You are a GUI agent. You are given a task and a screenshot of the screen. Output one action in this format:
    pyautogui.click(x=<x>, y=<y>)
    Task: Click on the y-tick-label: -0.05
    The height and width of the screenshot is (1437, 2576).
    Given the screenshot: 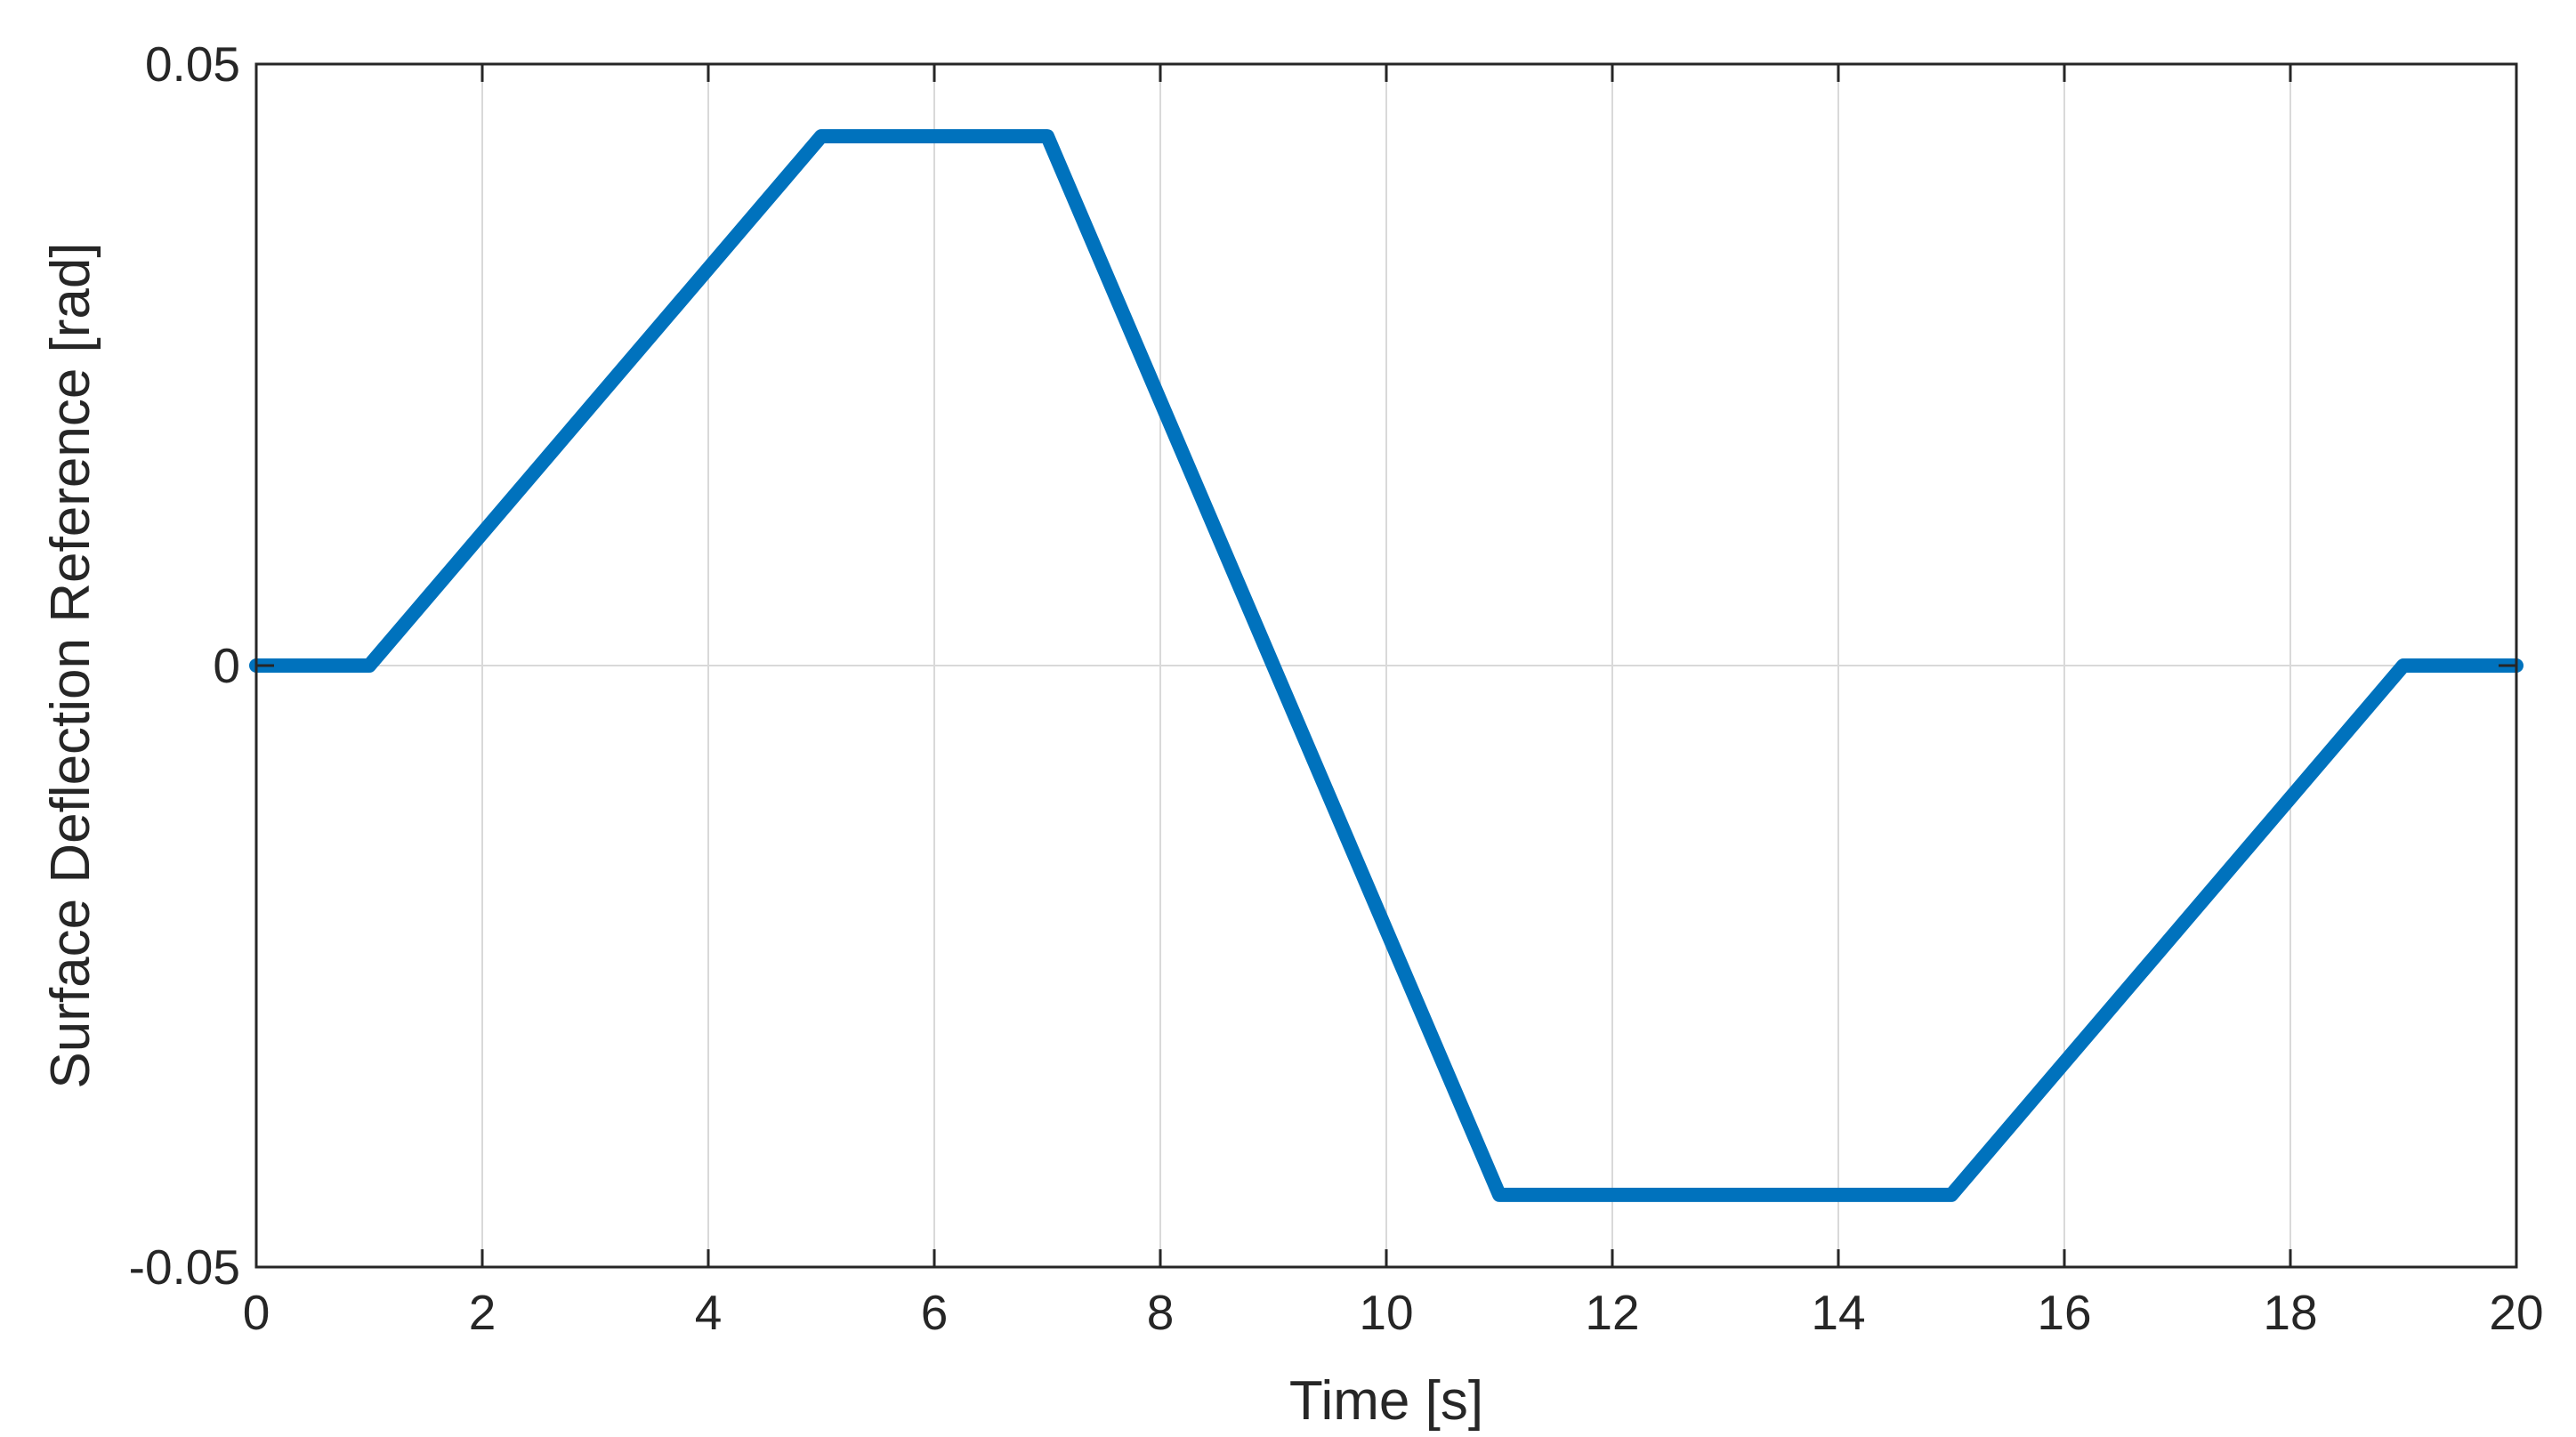 What is the action you would take?
    pyautogui.click(x=184, y=1267)
    